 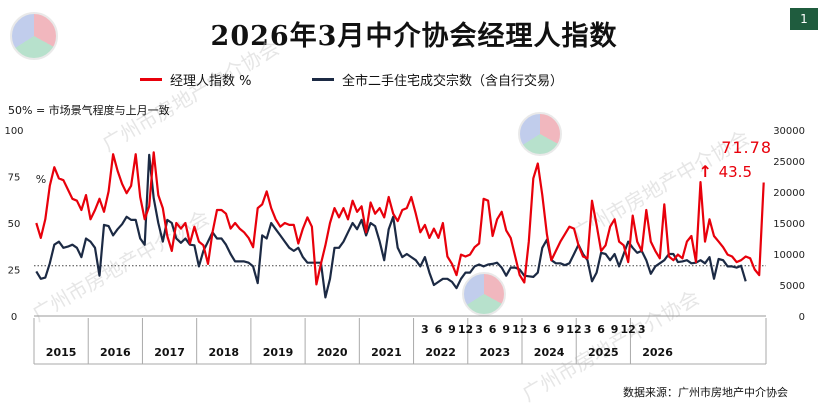 What do you see at coordinates (789, 193) in the screenshot?
I see `y-right-tick-label: 20000` at bounding box center [789, 193].